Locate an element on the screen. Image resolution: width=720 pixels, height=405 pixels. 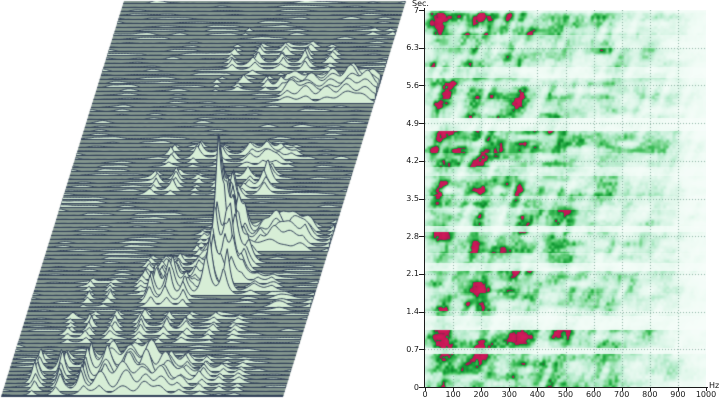
x-tick-label: 100 is located at coordinates (453, 394).